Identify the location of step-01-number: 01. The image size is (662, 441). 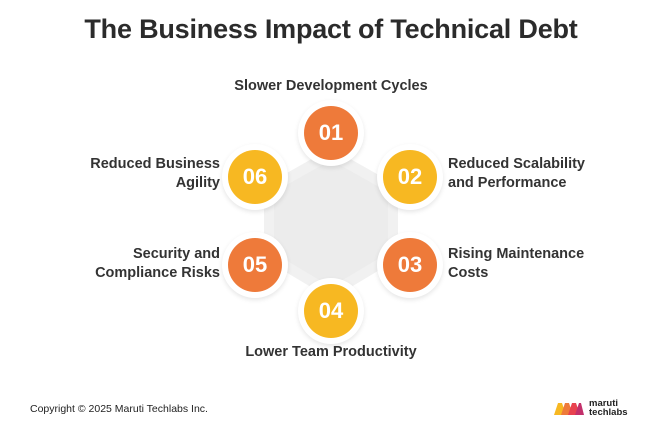
(331, 132).